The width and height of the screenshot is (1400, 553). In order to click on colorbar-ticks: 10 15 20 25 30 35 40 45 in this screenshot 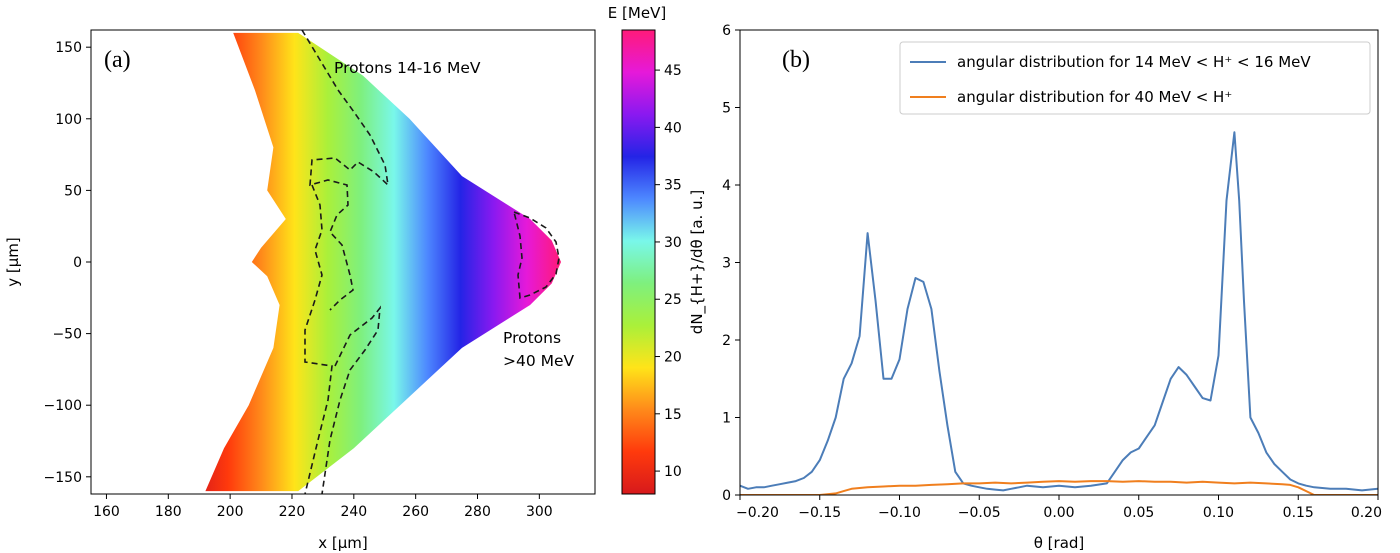, I will do `click(668, 271)`.